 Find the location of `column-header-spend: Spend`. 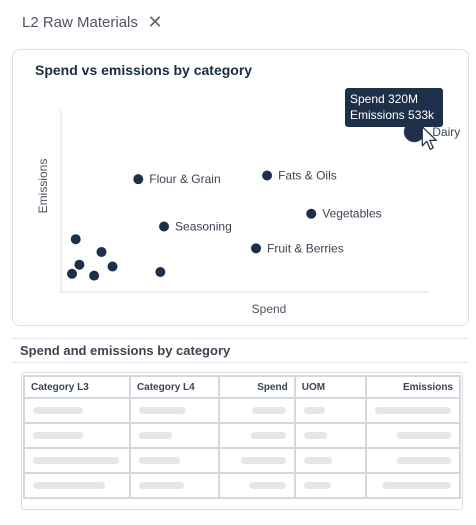

column-header-spend: Spend is located at coordinates (257, 387).